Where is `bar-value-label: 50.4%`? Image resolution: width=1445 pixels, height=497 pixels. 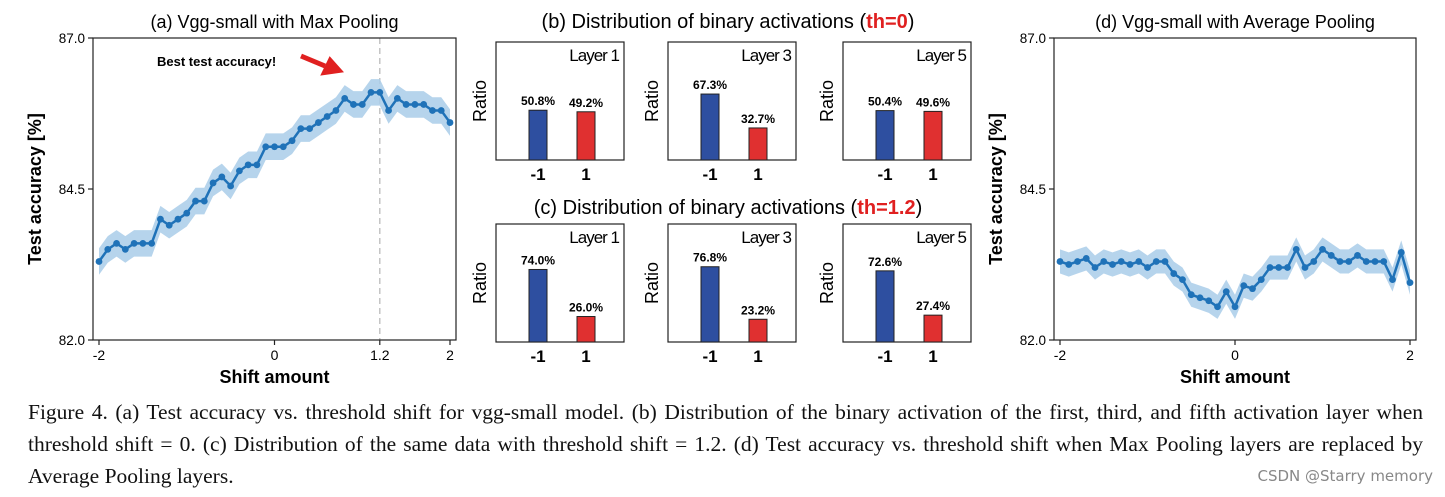
bar-value-label: 50.4% is located at coordinates (885, 102).